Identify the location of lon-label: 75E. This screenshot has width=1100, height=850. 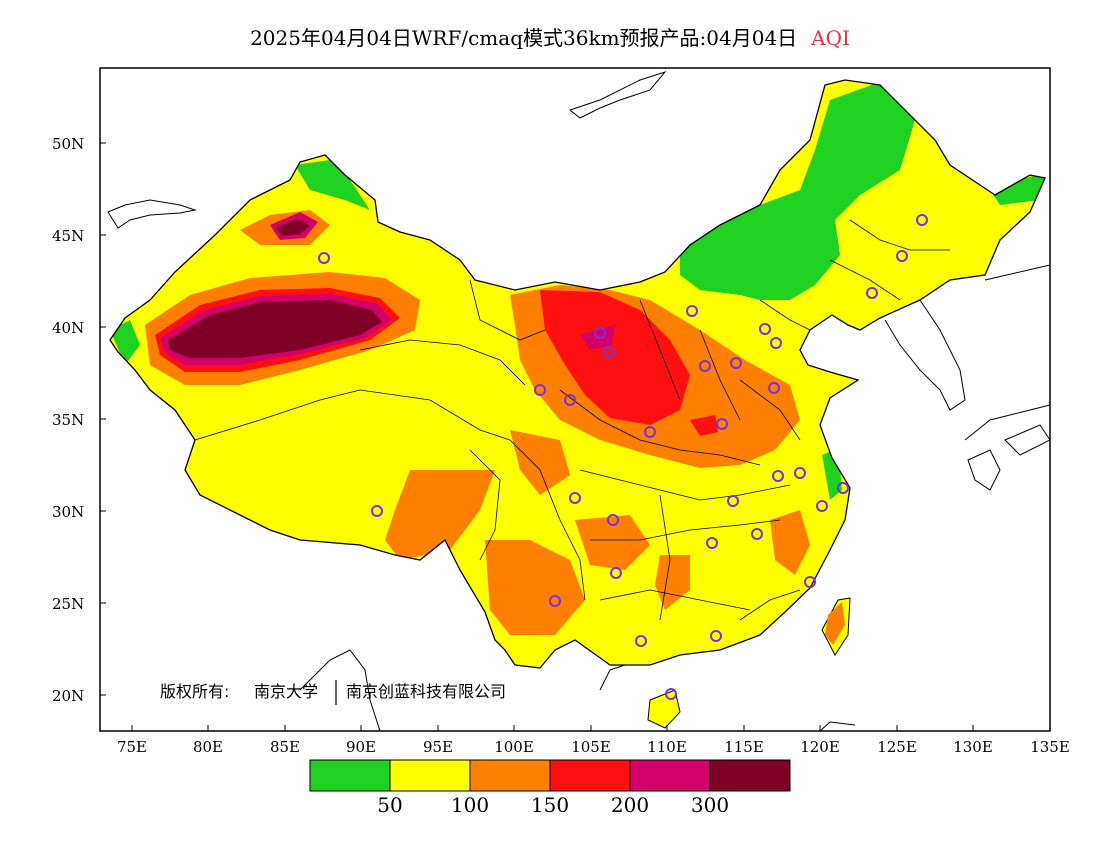
(132, 747).